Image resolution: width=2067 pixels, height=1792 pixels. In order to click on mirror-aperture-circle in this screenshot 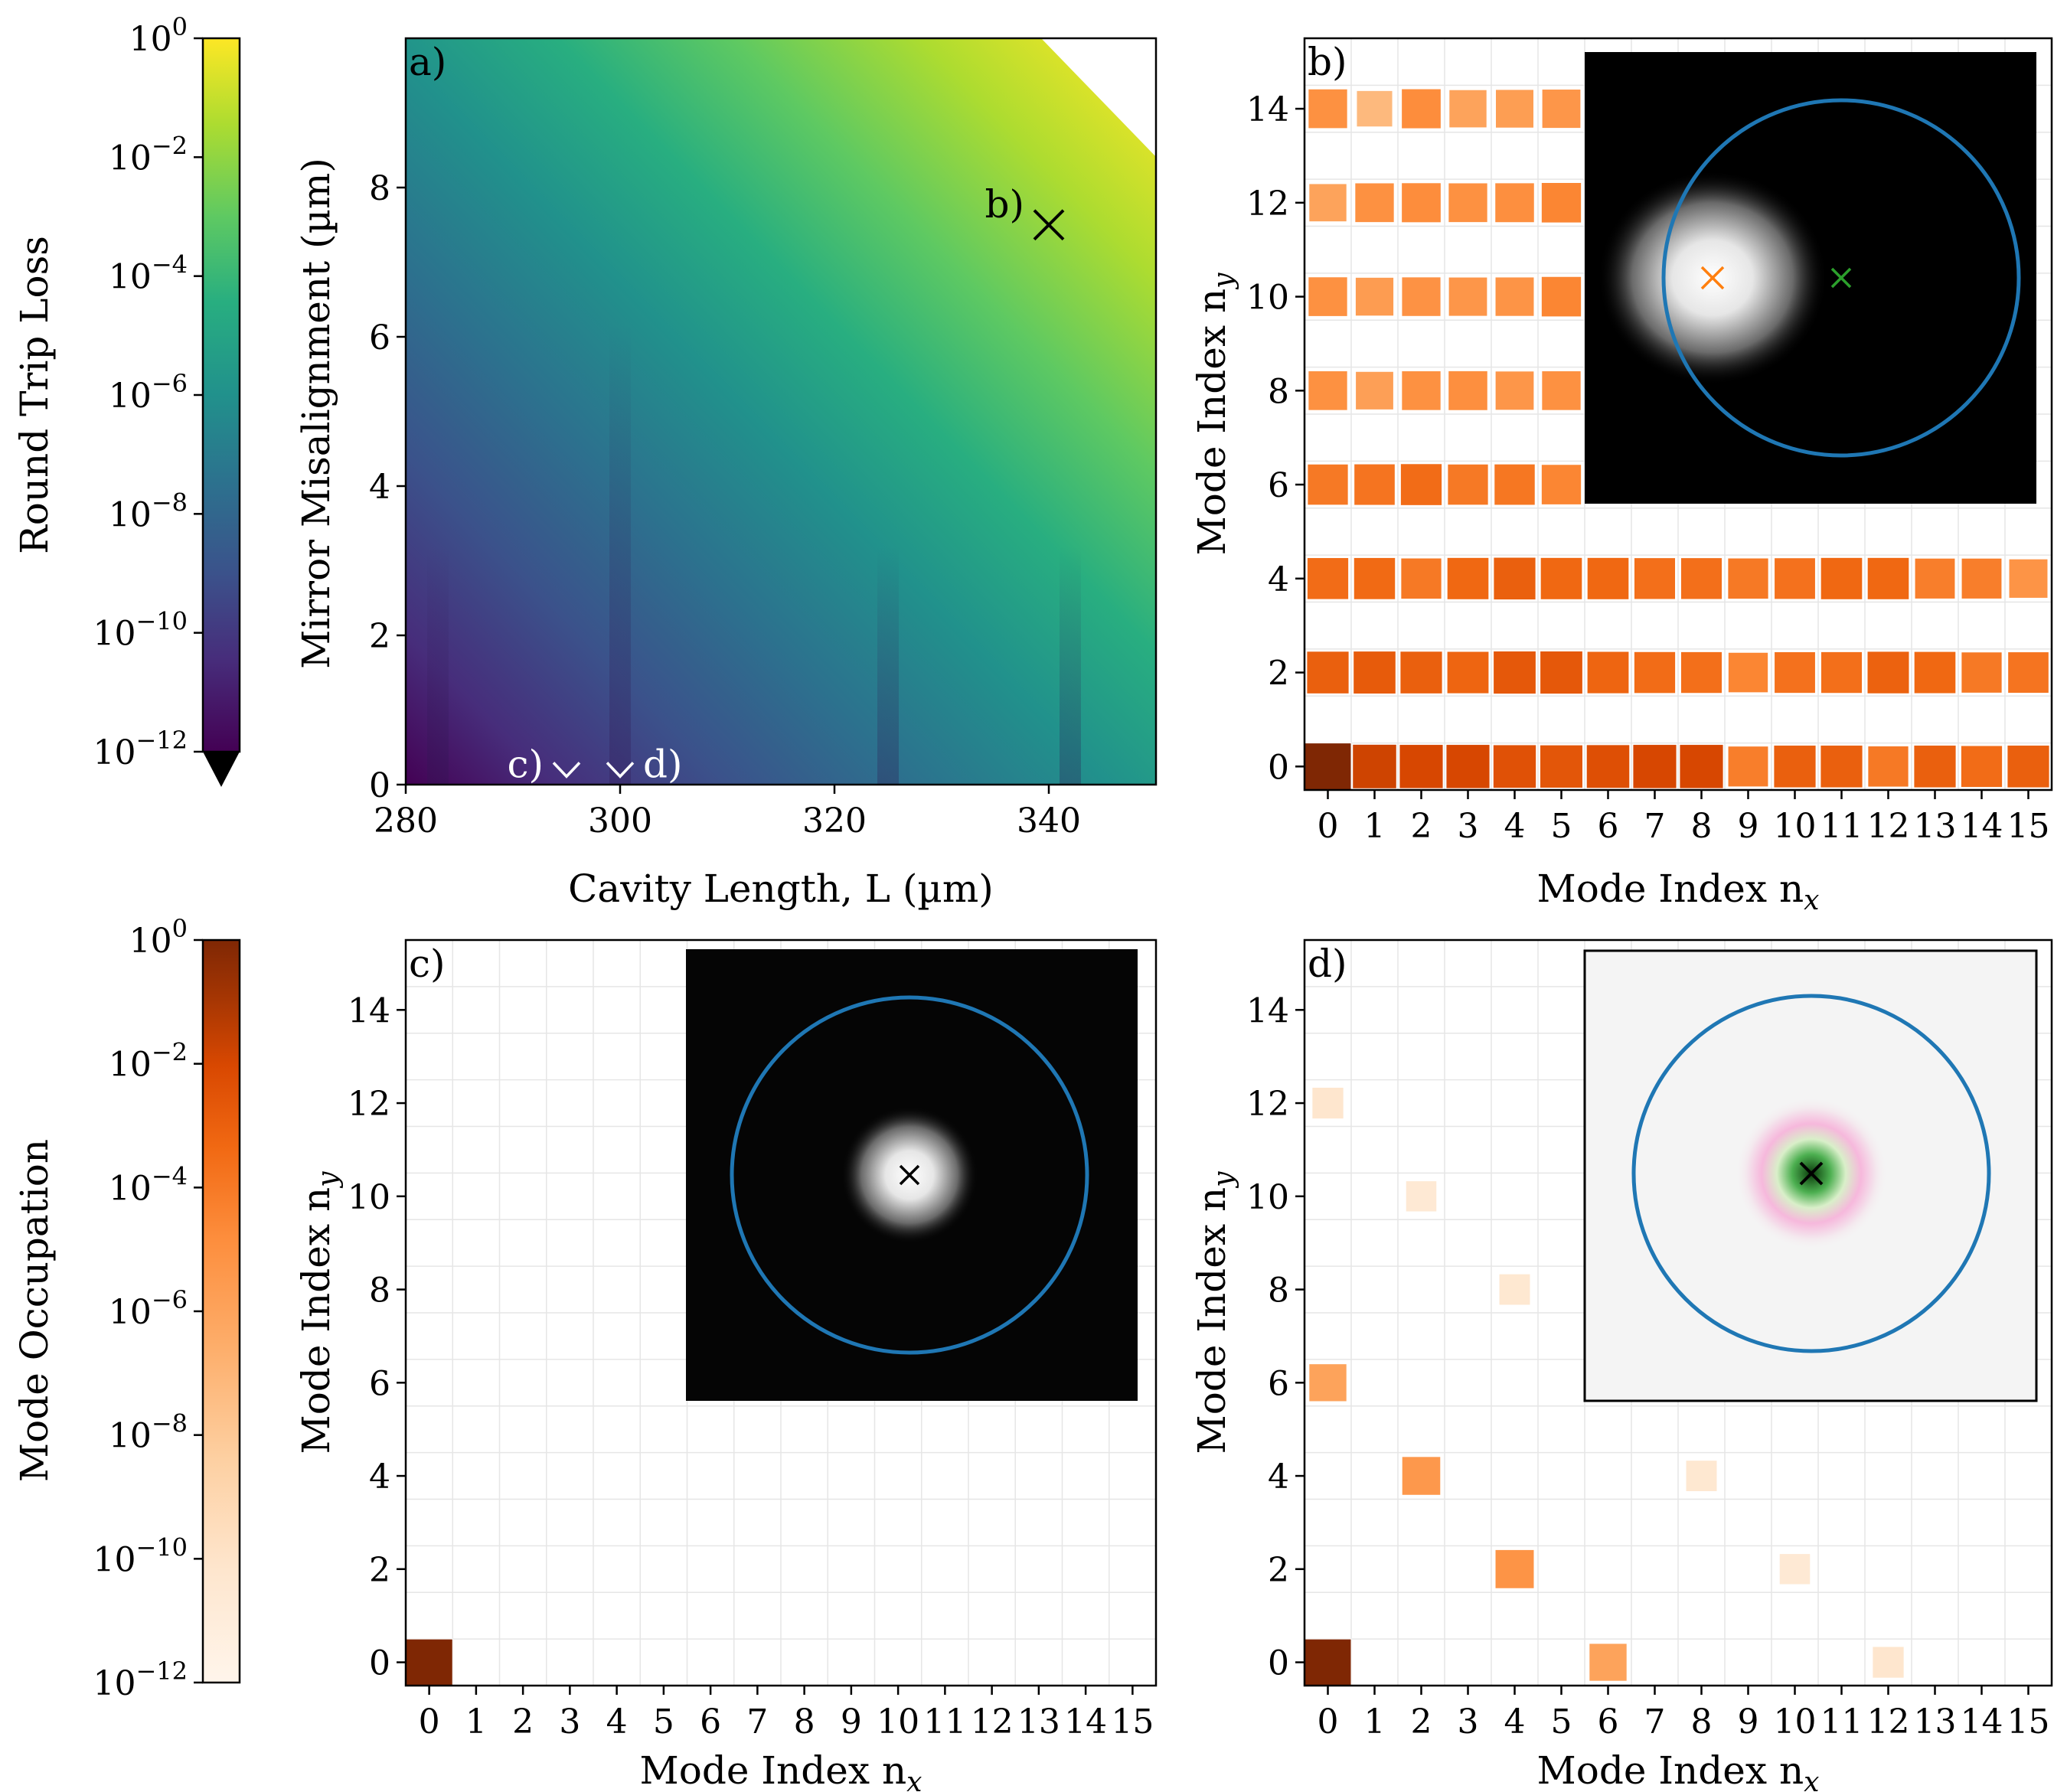, I will do `click(909, 1175)`.